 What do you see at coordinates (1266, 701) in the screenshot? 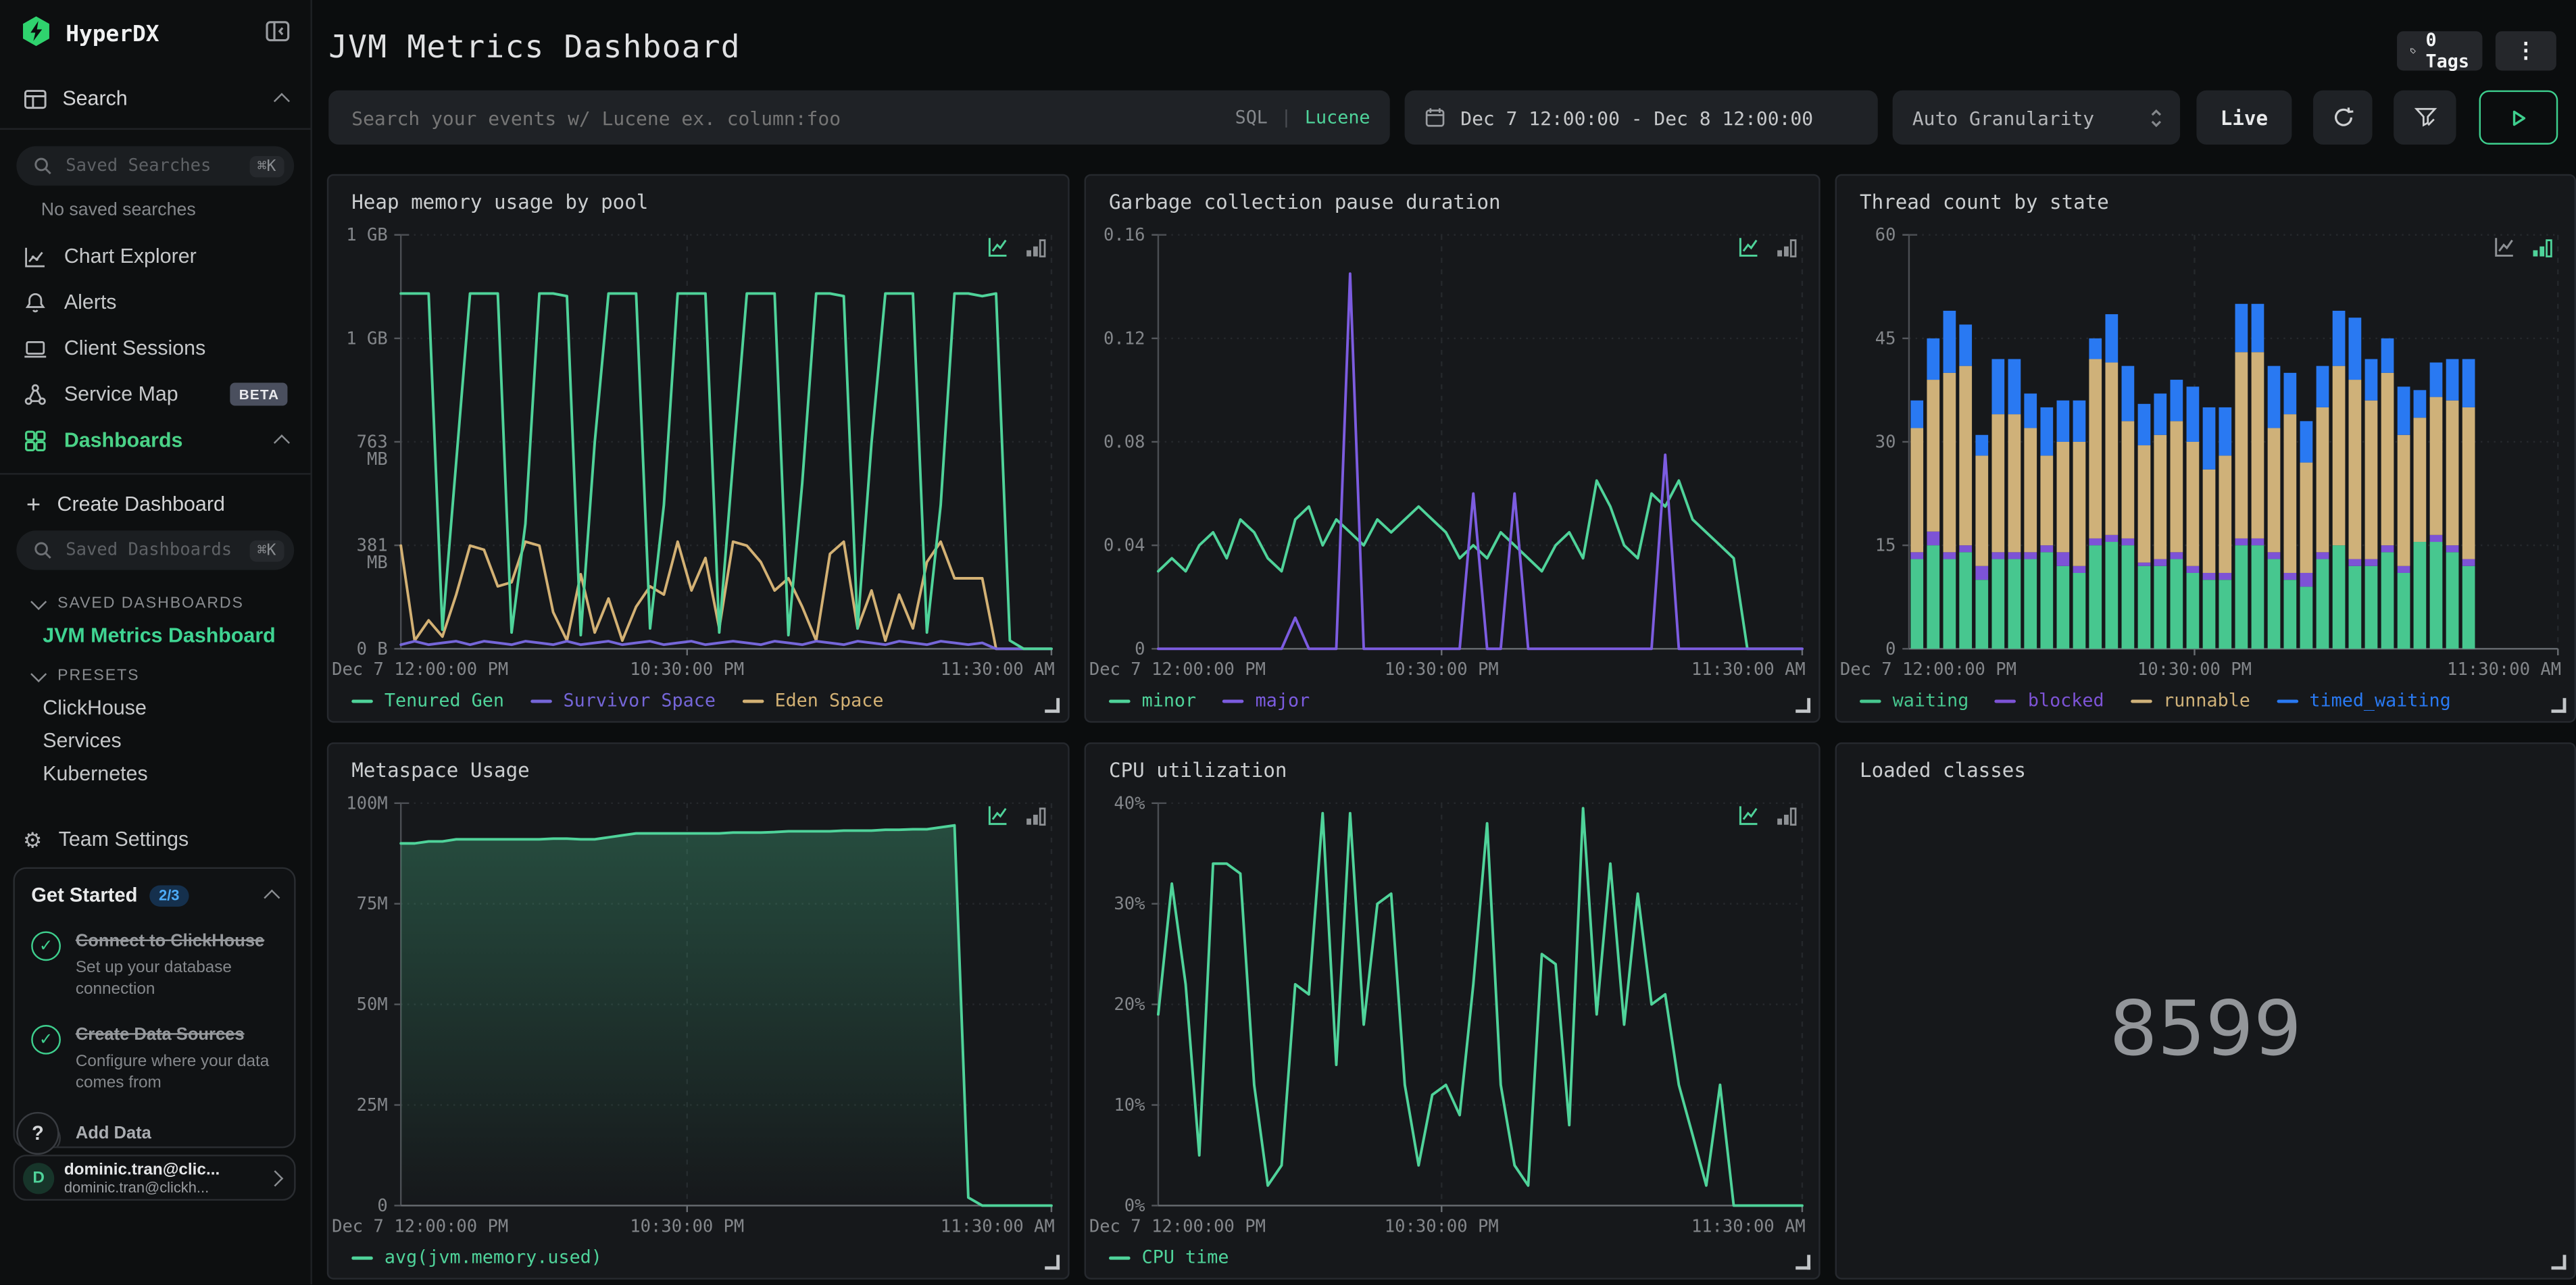
I see `legend-item: major` at bounding box center [1266, 701].